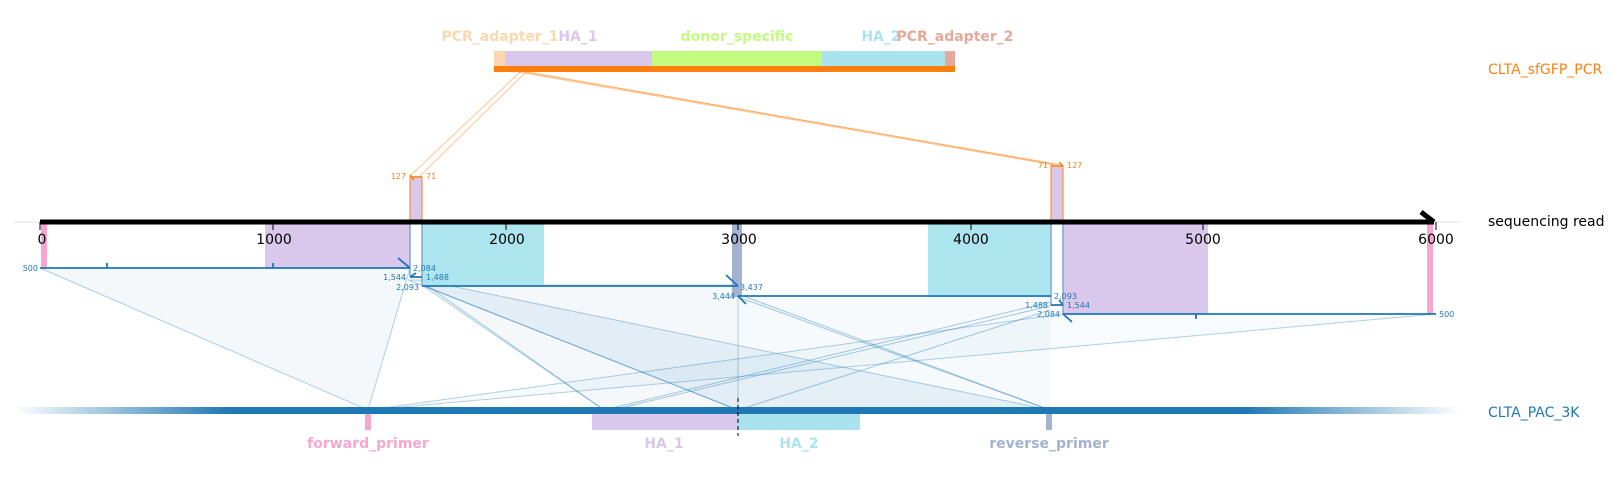  Describe the element at coordinates (274, 240) in the screenshot. I see `axis-tick-1000: 1000` at that location.